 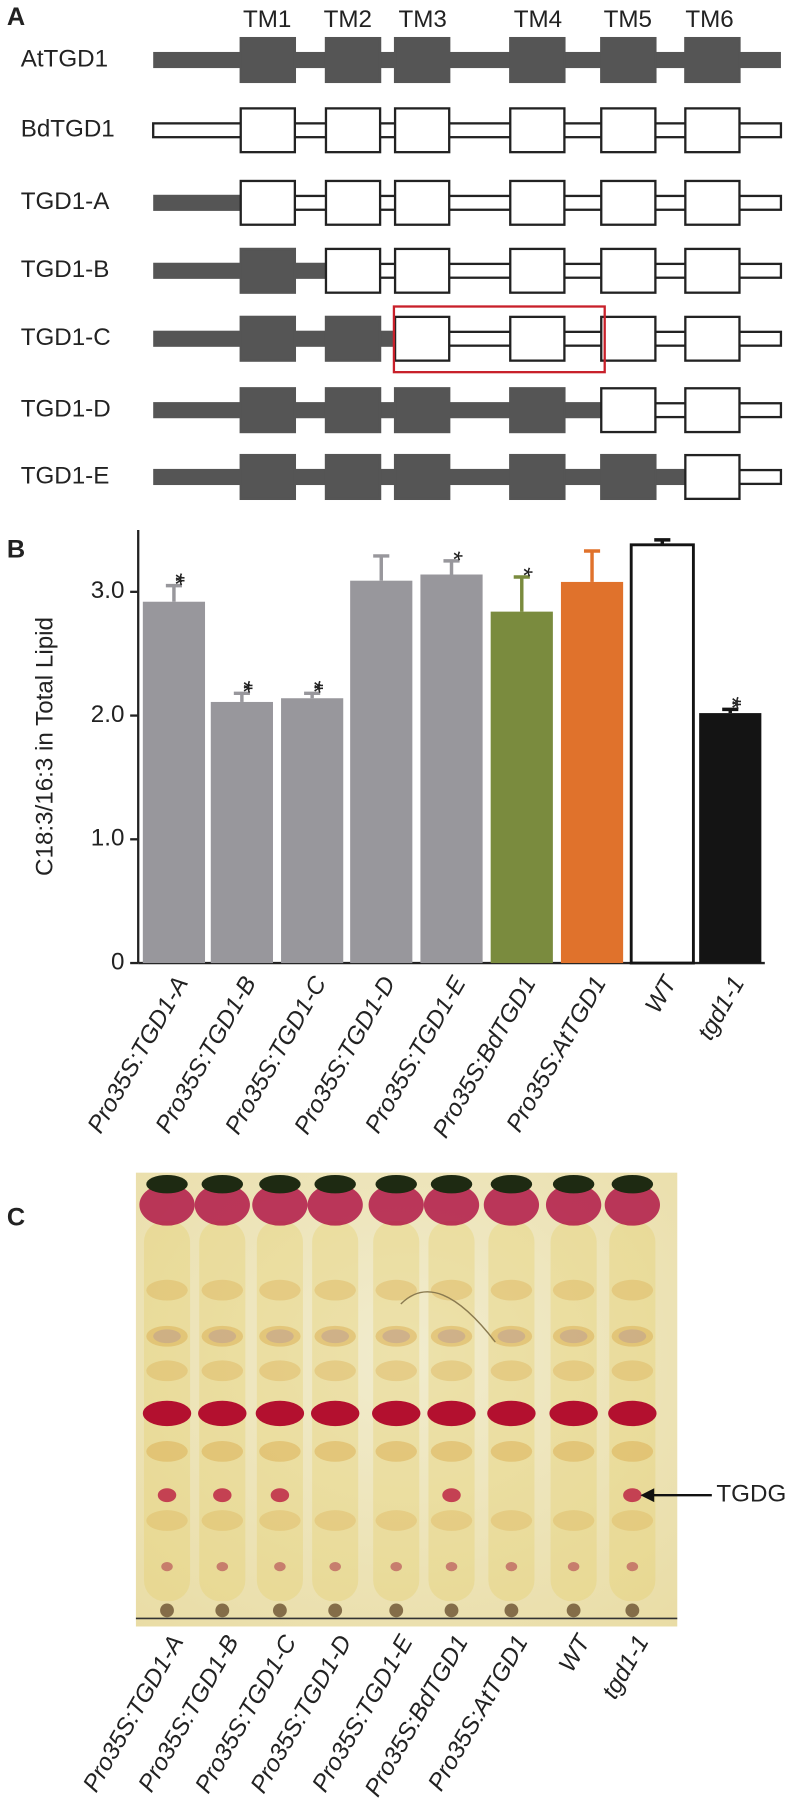 What do you see at coordinates (64, 58) in the screenshot?
I see `row-label: AtTGD1` at bounding box center [64, 58].